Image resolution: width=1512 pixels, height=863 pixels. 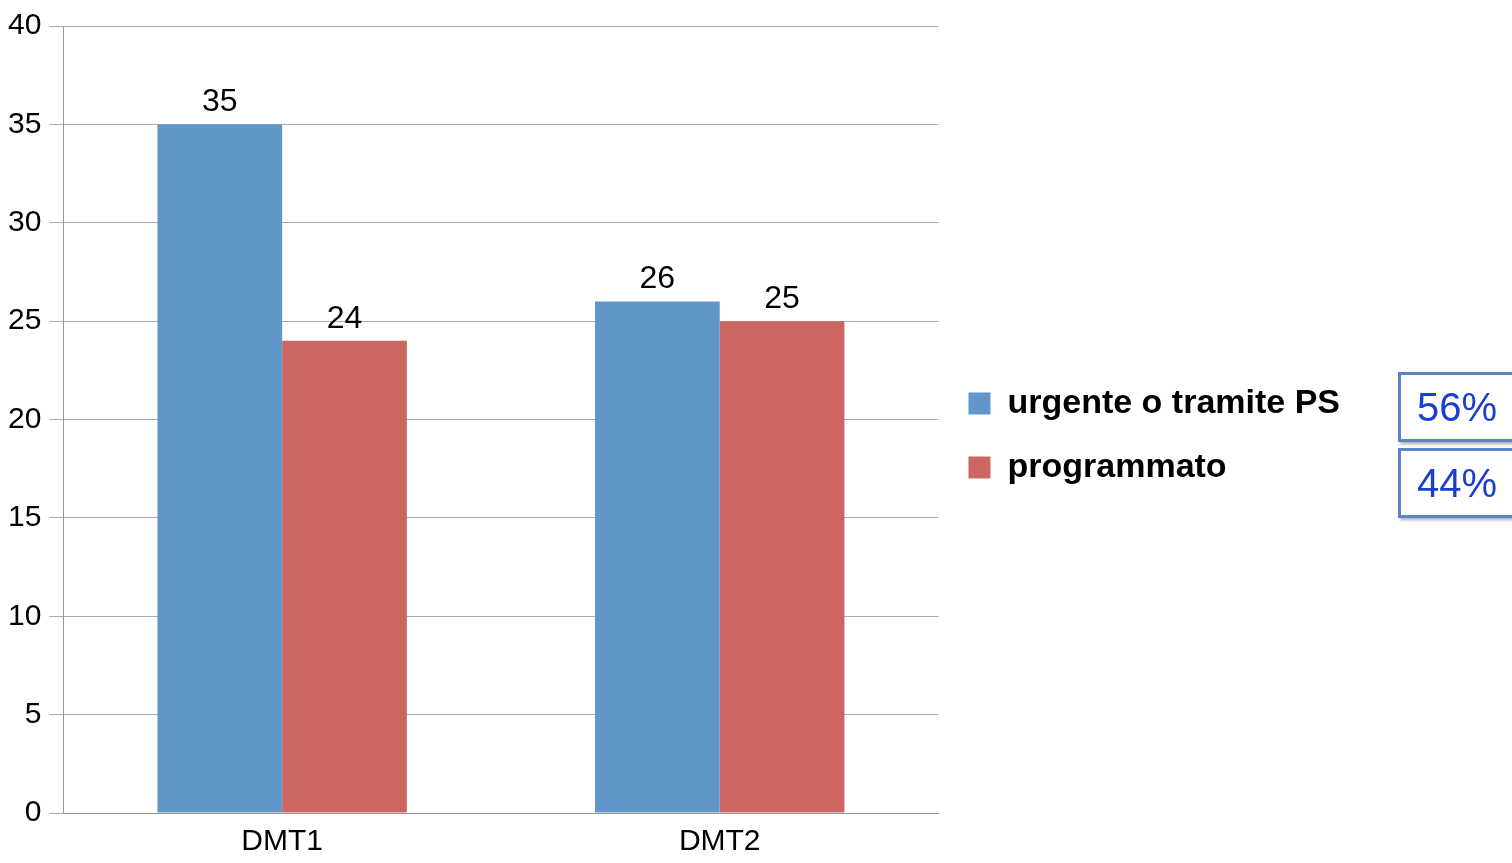 What do you see at coordinates (1173, 400) in the screenshot?
I see `legend-label: urgente o tramite PS` at bounding box center [1173, 400].